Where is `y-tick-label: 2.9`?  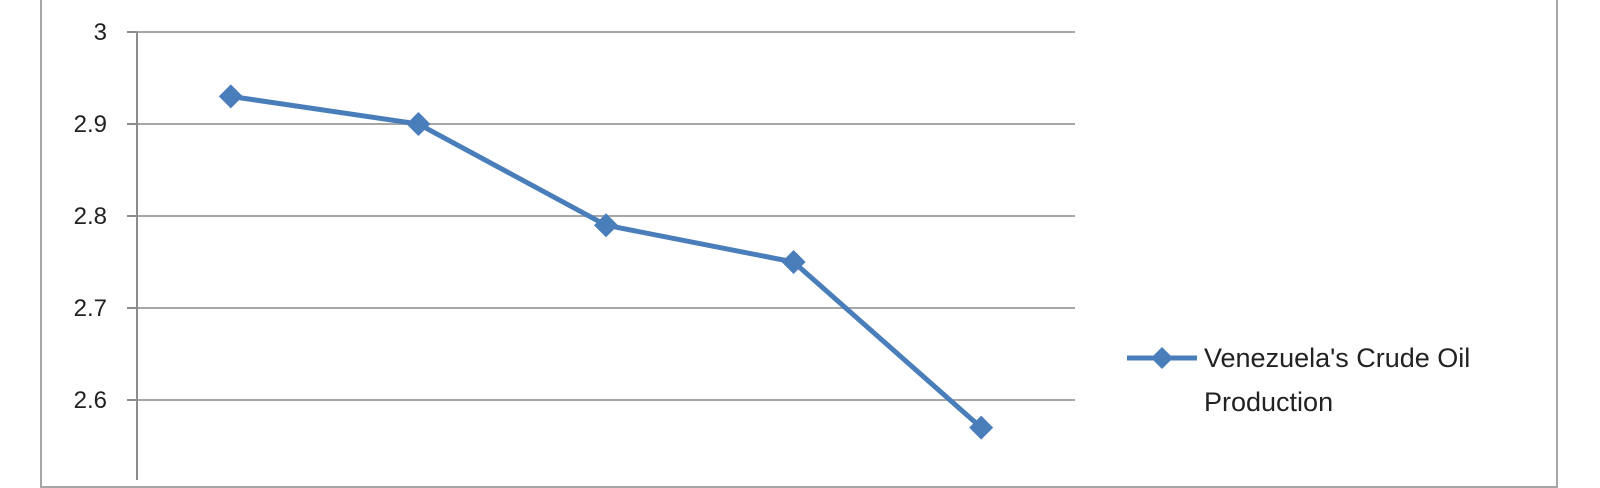 y-tick-label: 2.9 is located at coordinates (90, 124).